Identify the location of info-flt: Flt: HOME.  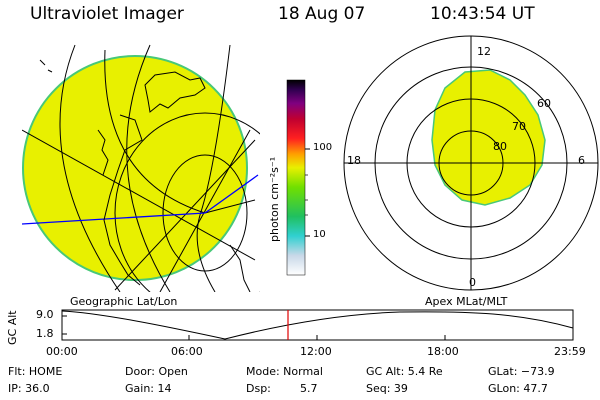
(35, 371).